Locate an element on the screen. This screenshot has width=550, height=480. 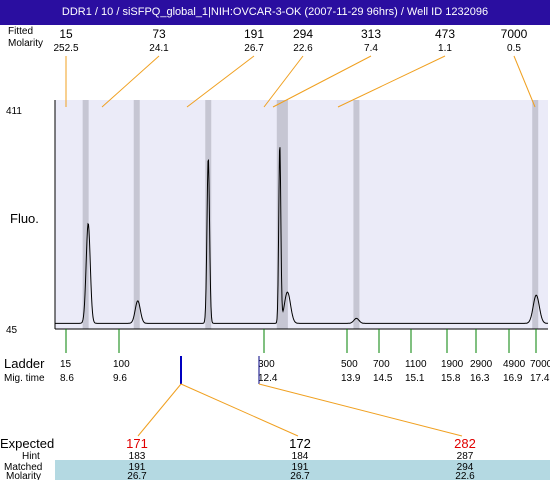
peak-connectors is located at coordinates (300, 81).